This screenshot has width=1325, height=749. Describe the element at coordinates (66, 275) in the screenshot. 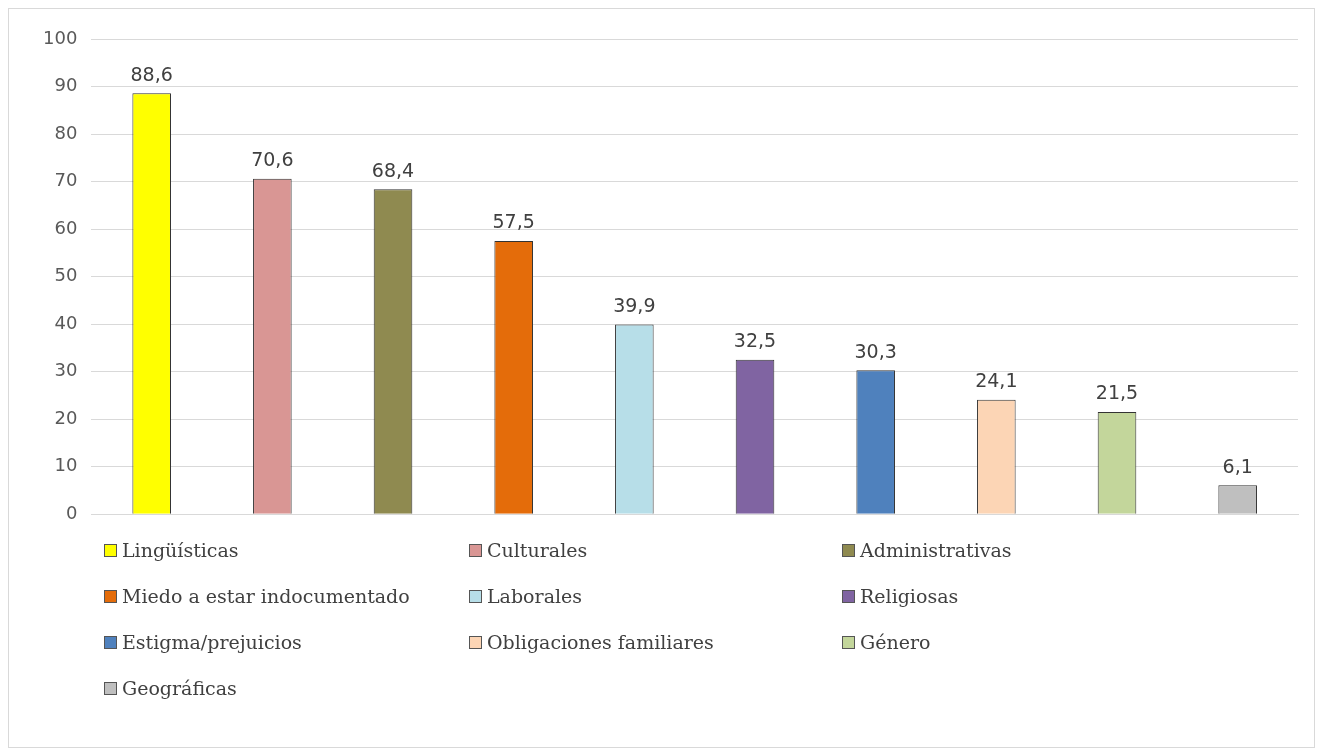

I see `y-tick-label: 50` at that location.